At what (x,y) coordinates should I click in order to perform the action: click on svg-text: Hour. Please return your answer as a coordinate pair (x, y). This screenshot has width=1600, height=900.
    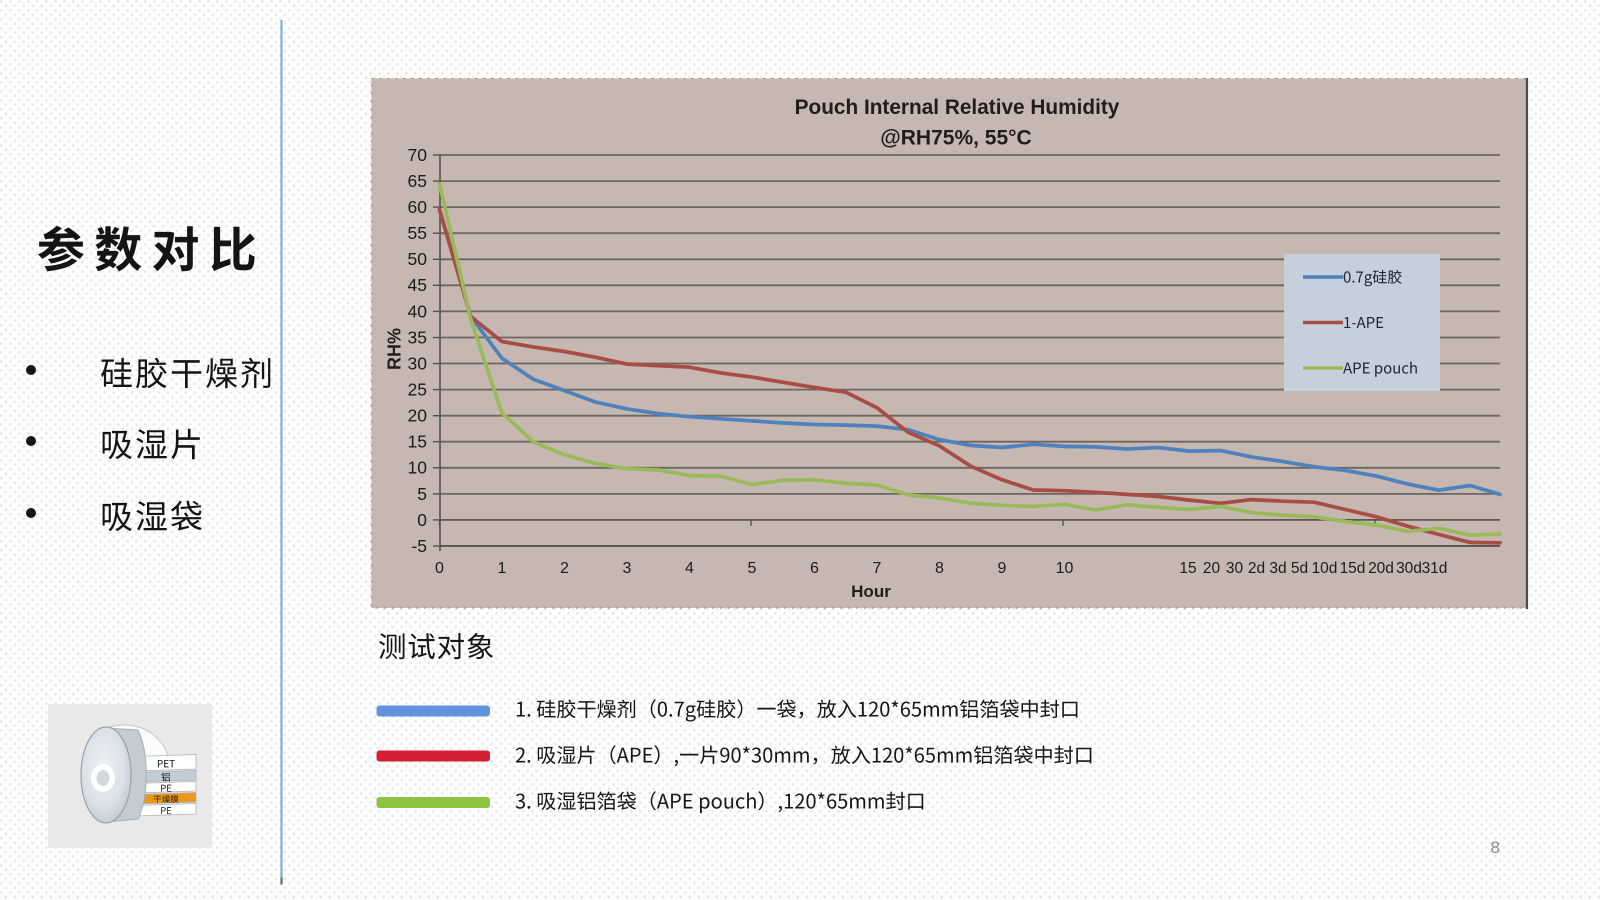
    Looking at the image, I should click on (871, 591).